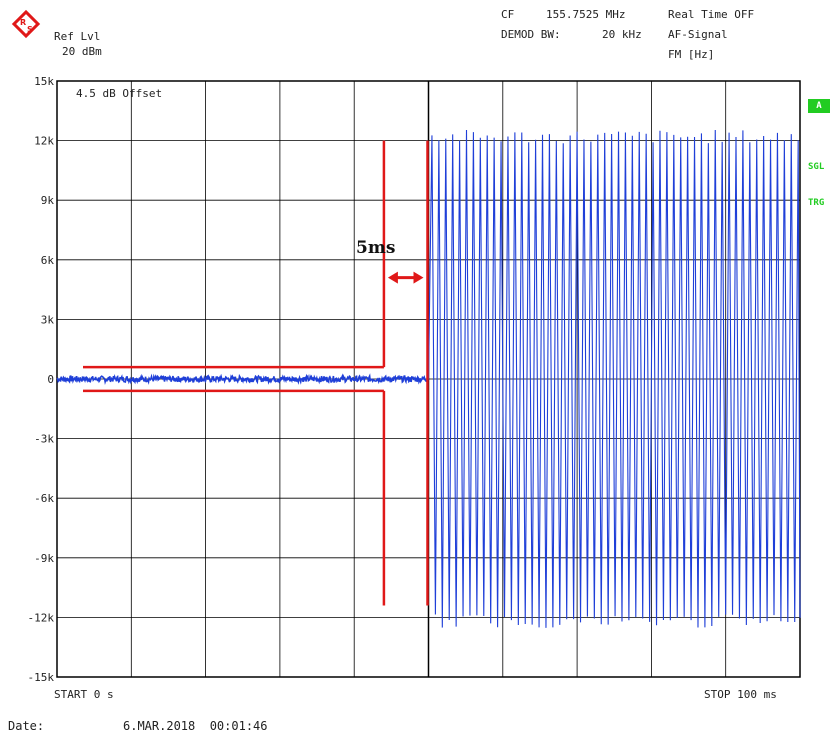 The width and height of the screenshot is (833, 740). I want to click on y-tick-label: -15k, so click(41, 677).